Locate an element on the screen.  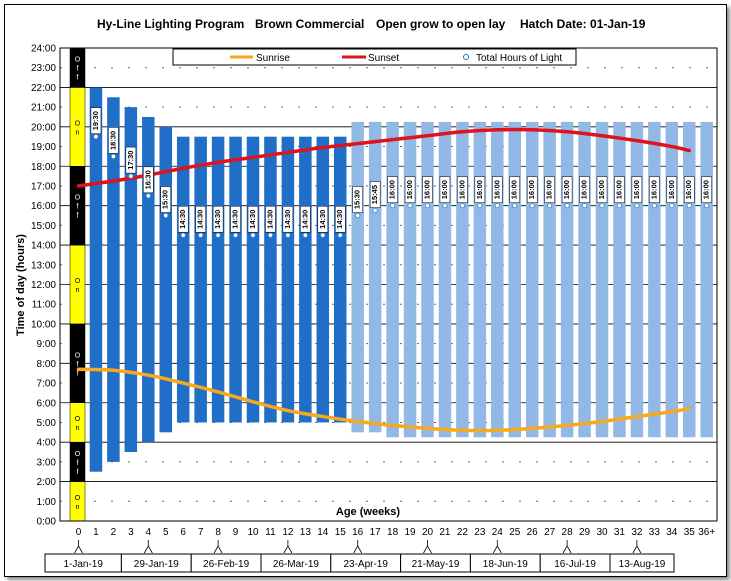
y-tick-label: 9:00 is located at coordinates (47, 344).